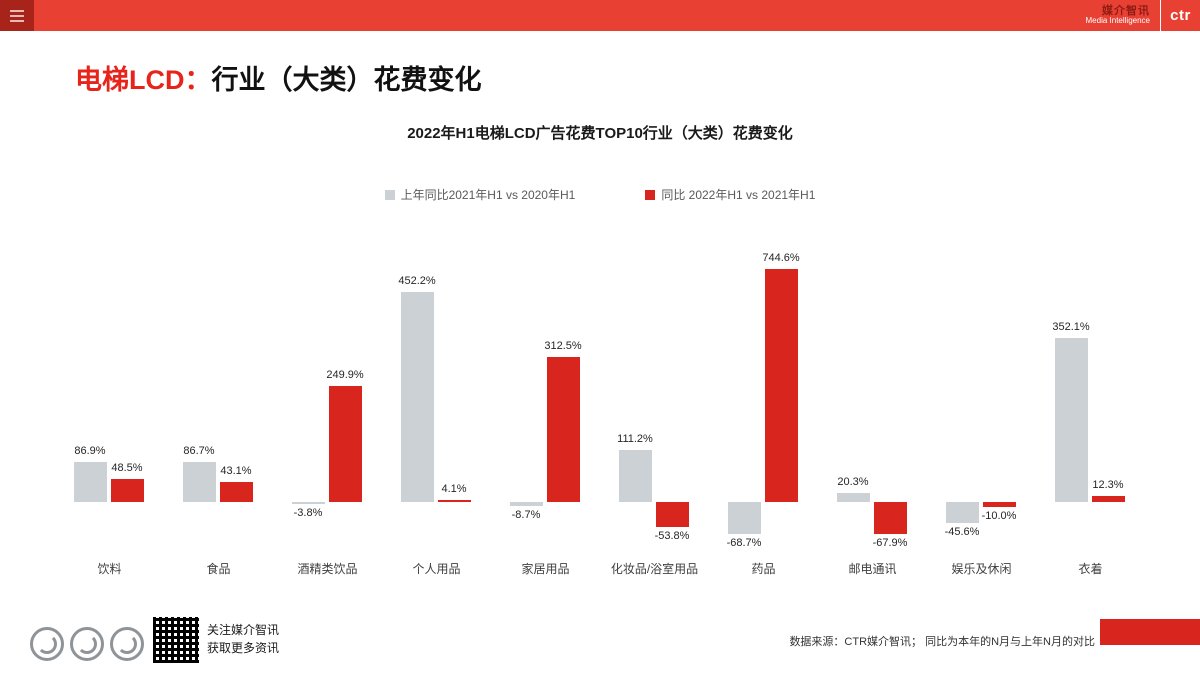  I want to click on value-label: 48.5%, so click(127, 468).